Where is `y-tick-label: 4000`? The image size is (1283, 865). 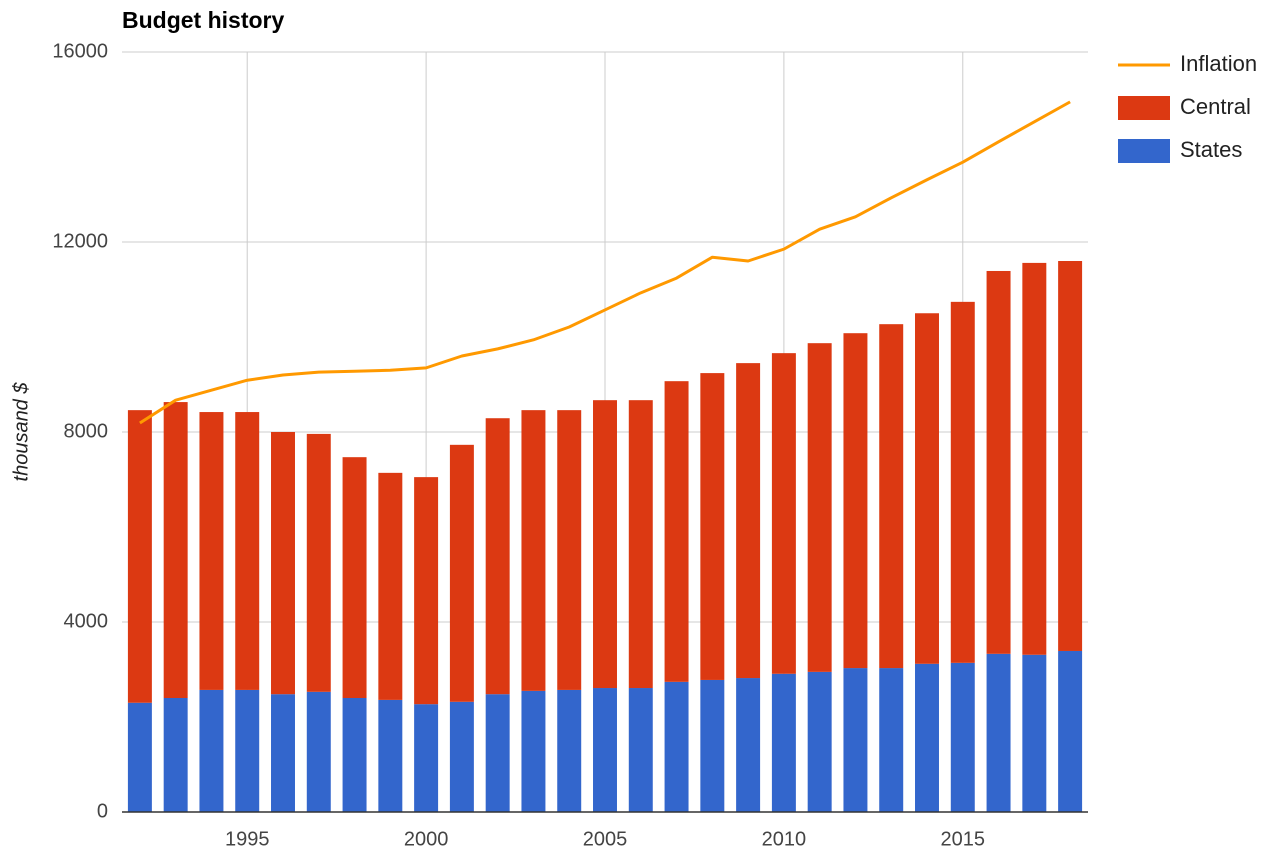 y-tick-label: 4000 is located at coordinates (86, 621).